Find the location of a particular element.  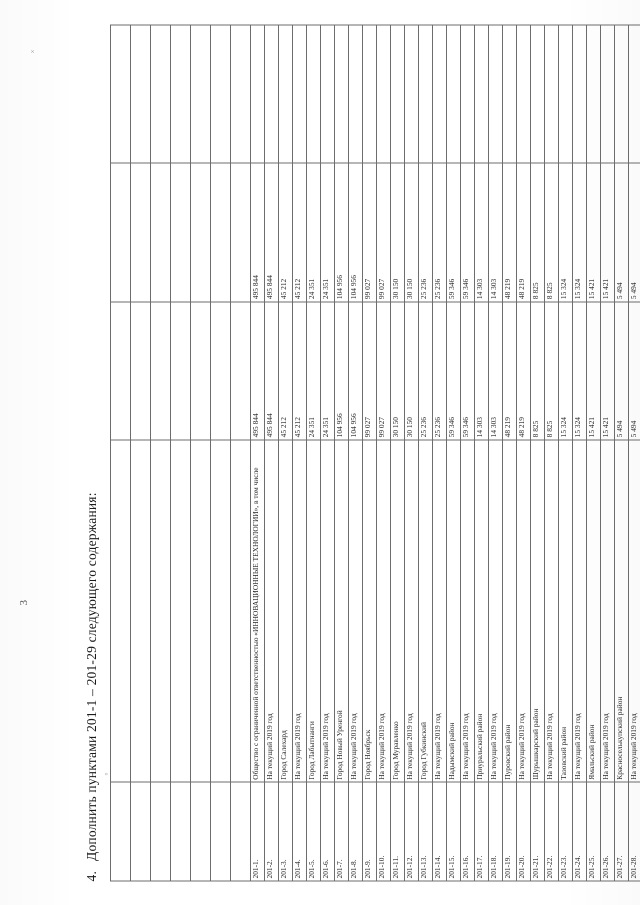

row-value-1-cell: 48 219 is located at coordinates (509, 370).